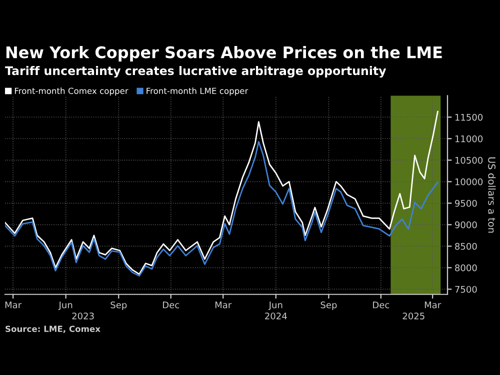  What do you see at coordinates (195, 72) in the screenshot?
I see `chart-subtitle: Tariff uncertainty creates lucrative arbitrage opportunity` at bounding box center [195, 72].